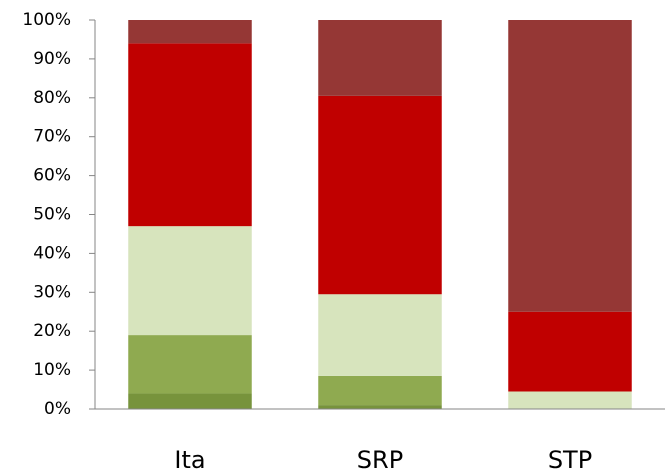 This screenshot has width=668, height=474. I want to click on y-tick-label: 40%, so click(52, 253).